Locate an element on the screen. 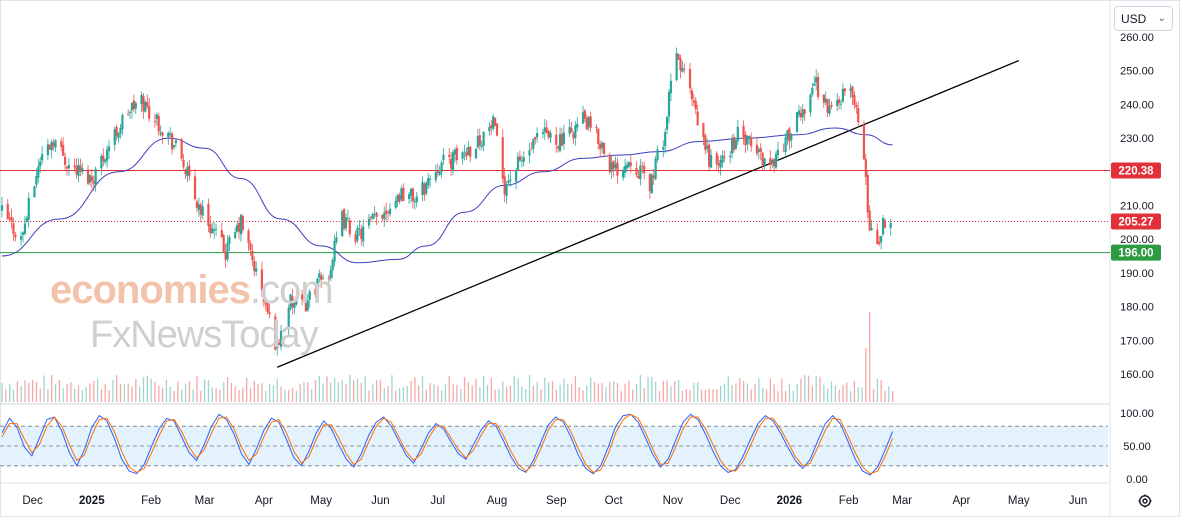 The height and width of the screenshot is (522, 1180). price-tick-label: 160.00 is located at coordinates (1137, 375).